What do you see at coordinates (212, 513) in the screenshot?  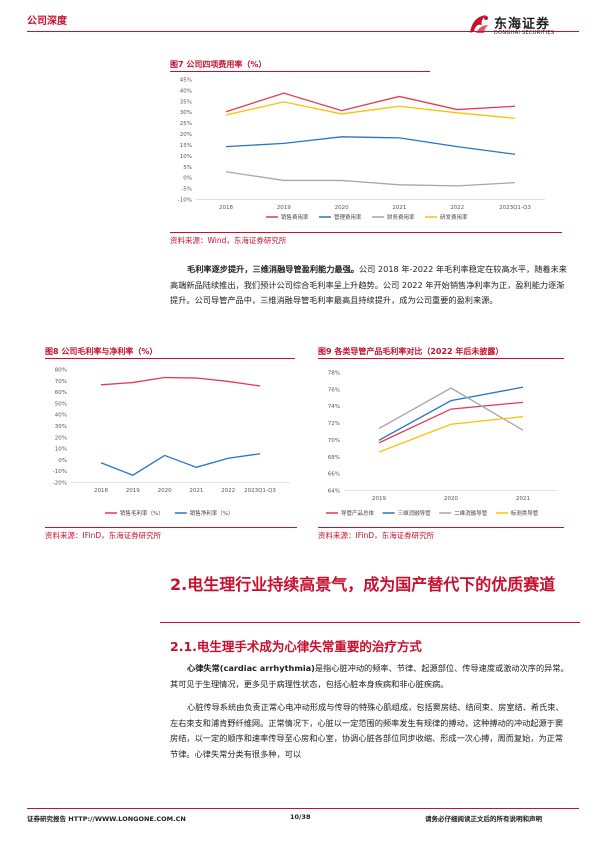 I see `fig8-legend-label-1: 销售净利率（%）` at bounding box center [212, 513].